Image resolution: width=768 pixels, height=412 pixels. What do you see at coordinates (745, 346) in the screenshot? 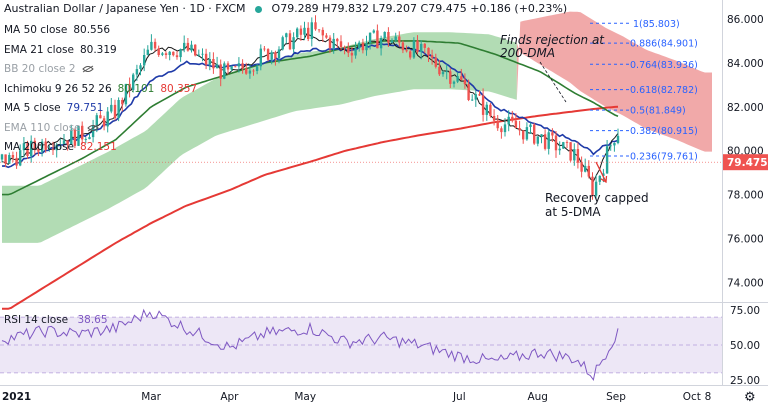
I see `rsi-tick: 50.00` at bounding box center [745, 346].